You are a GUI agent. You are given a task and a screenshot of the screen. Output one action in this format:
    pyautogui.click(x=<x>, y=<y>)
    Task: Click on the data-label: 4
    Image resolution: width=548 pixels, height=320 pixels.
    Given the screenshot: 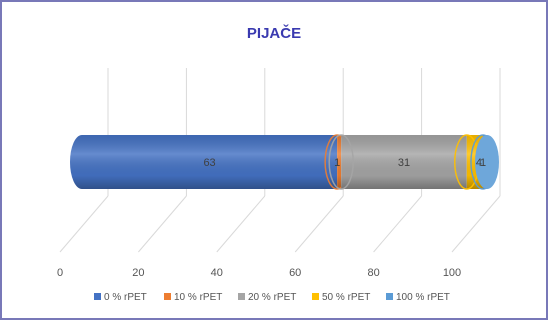 What is the action you would take?
    pyautogui.click(x=479, y=163)
    